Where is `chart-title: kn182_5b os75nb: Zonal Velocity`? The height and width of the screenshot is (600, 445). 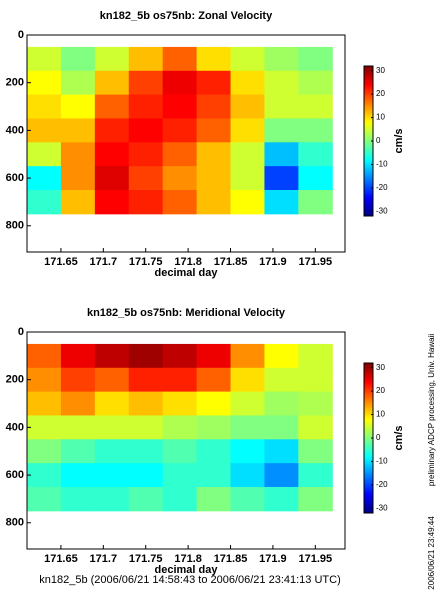
chart-title: kn182_5b os75nb: Zonal Velocity is located at coordinates (186, 16).